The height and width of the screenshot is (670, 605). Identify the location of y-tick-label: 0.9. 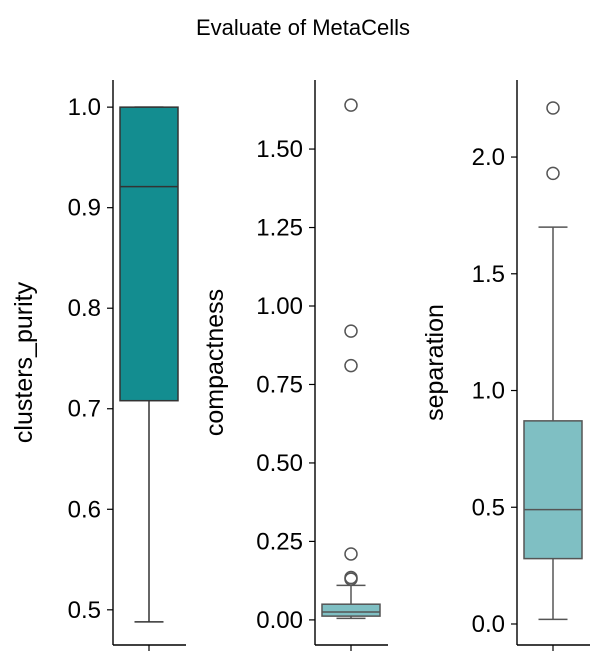
(84, 208).